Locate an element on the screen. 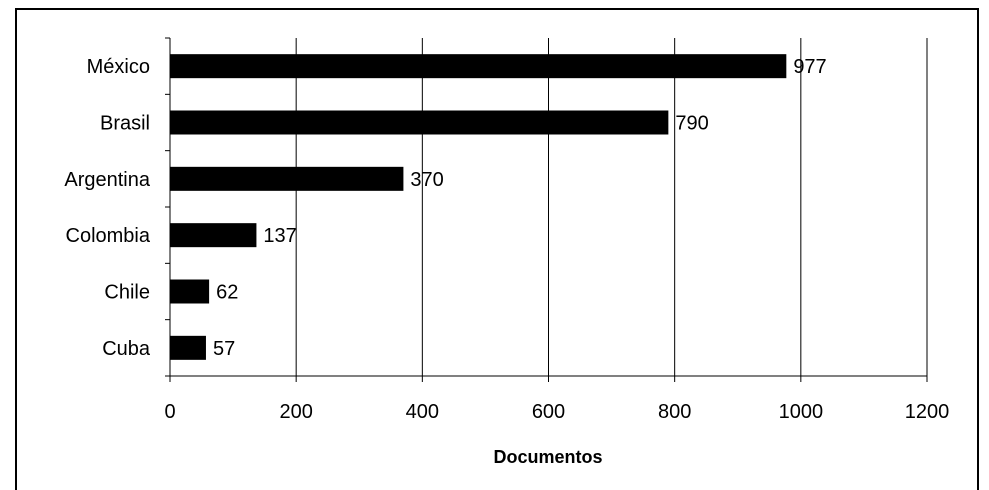 This screenshot has width=989, height=490. category-label: Chile is located at coordinates (127, 293).